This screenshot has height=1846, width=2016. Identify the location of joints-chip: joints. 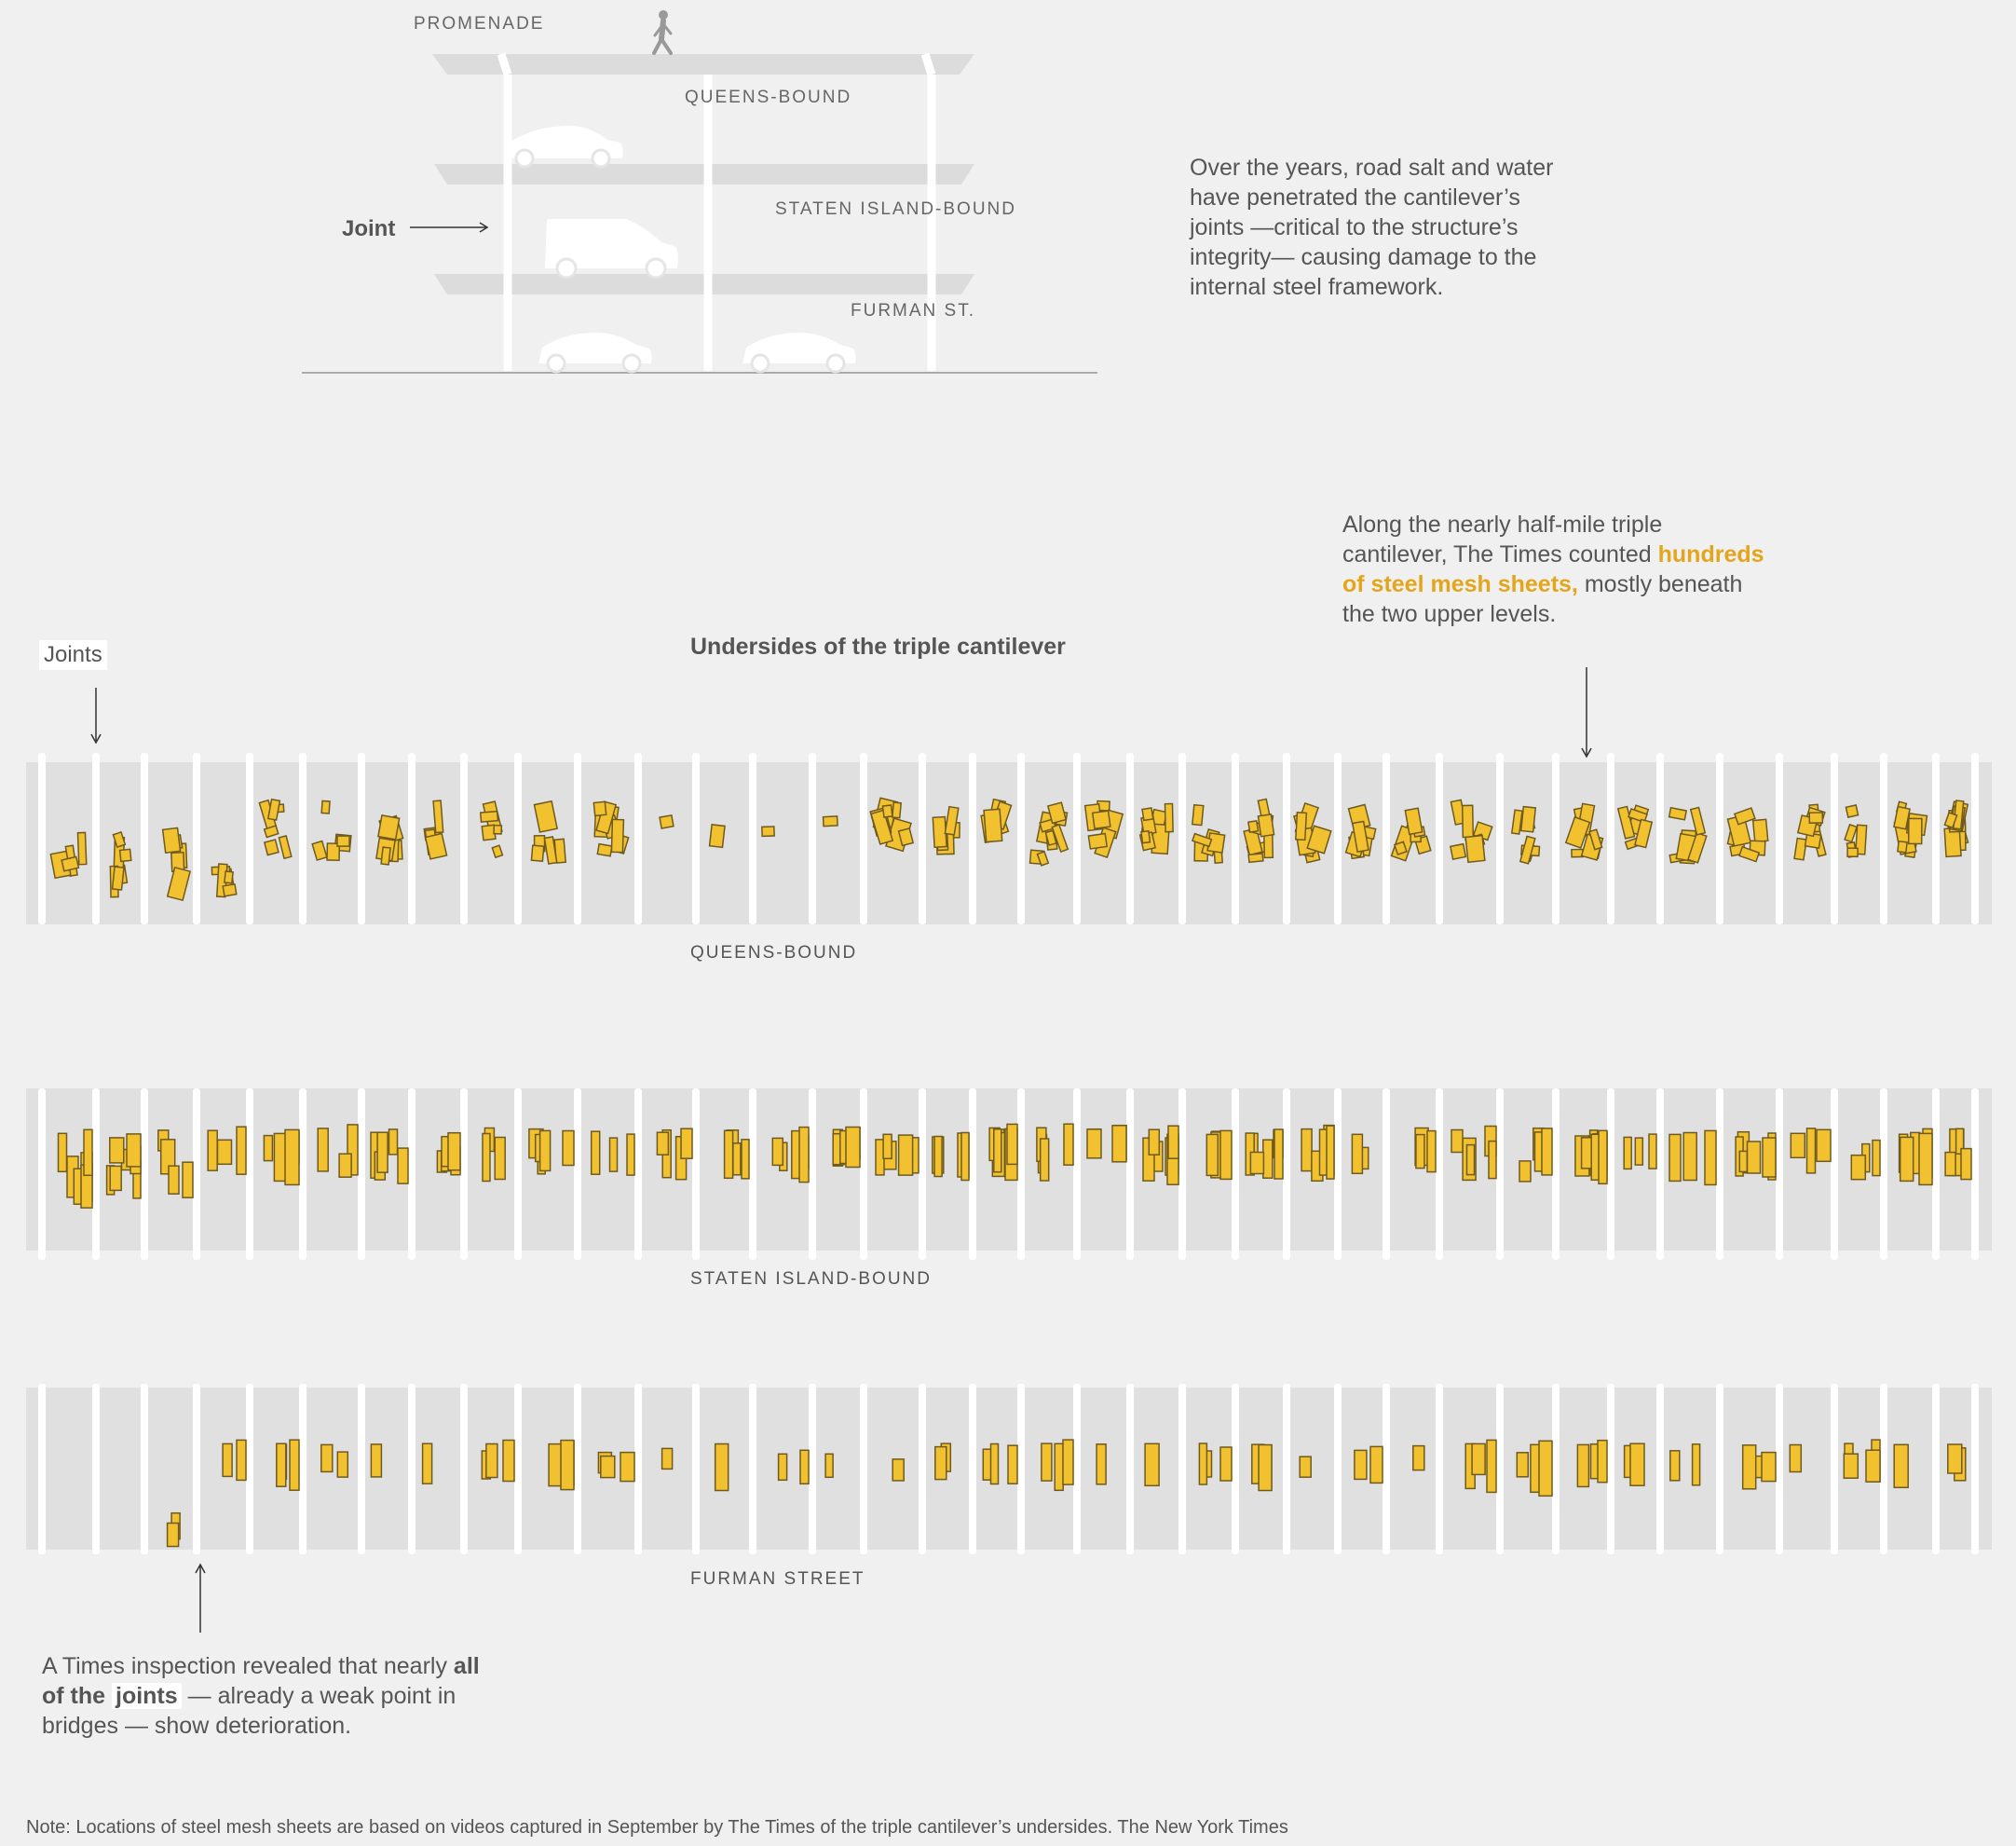
(147, 1696).